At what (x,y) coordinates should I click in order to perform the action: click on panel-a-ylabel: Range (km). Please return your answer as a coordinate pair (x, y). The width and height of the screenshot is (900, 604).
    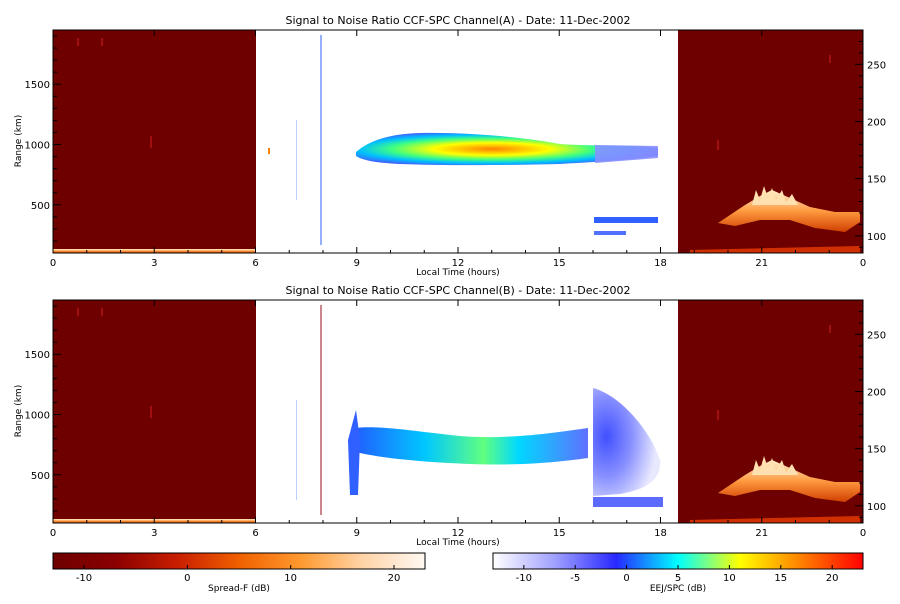
    Looking at the image, I should click on (19, 141).